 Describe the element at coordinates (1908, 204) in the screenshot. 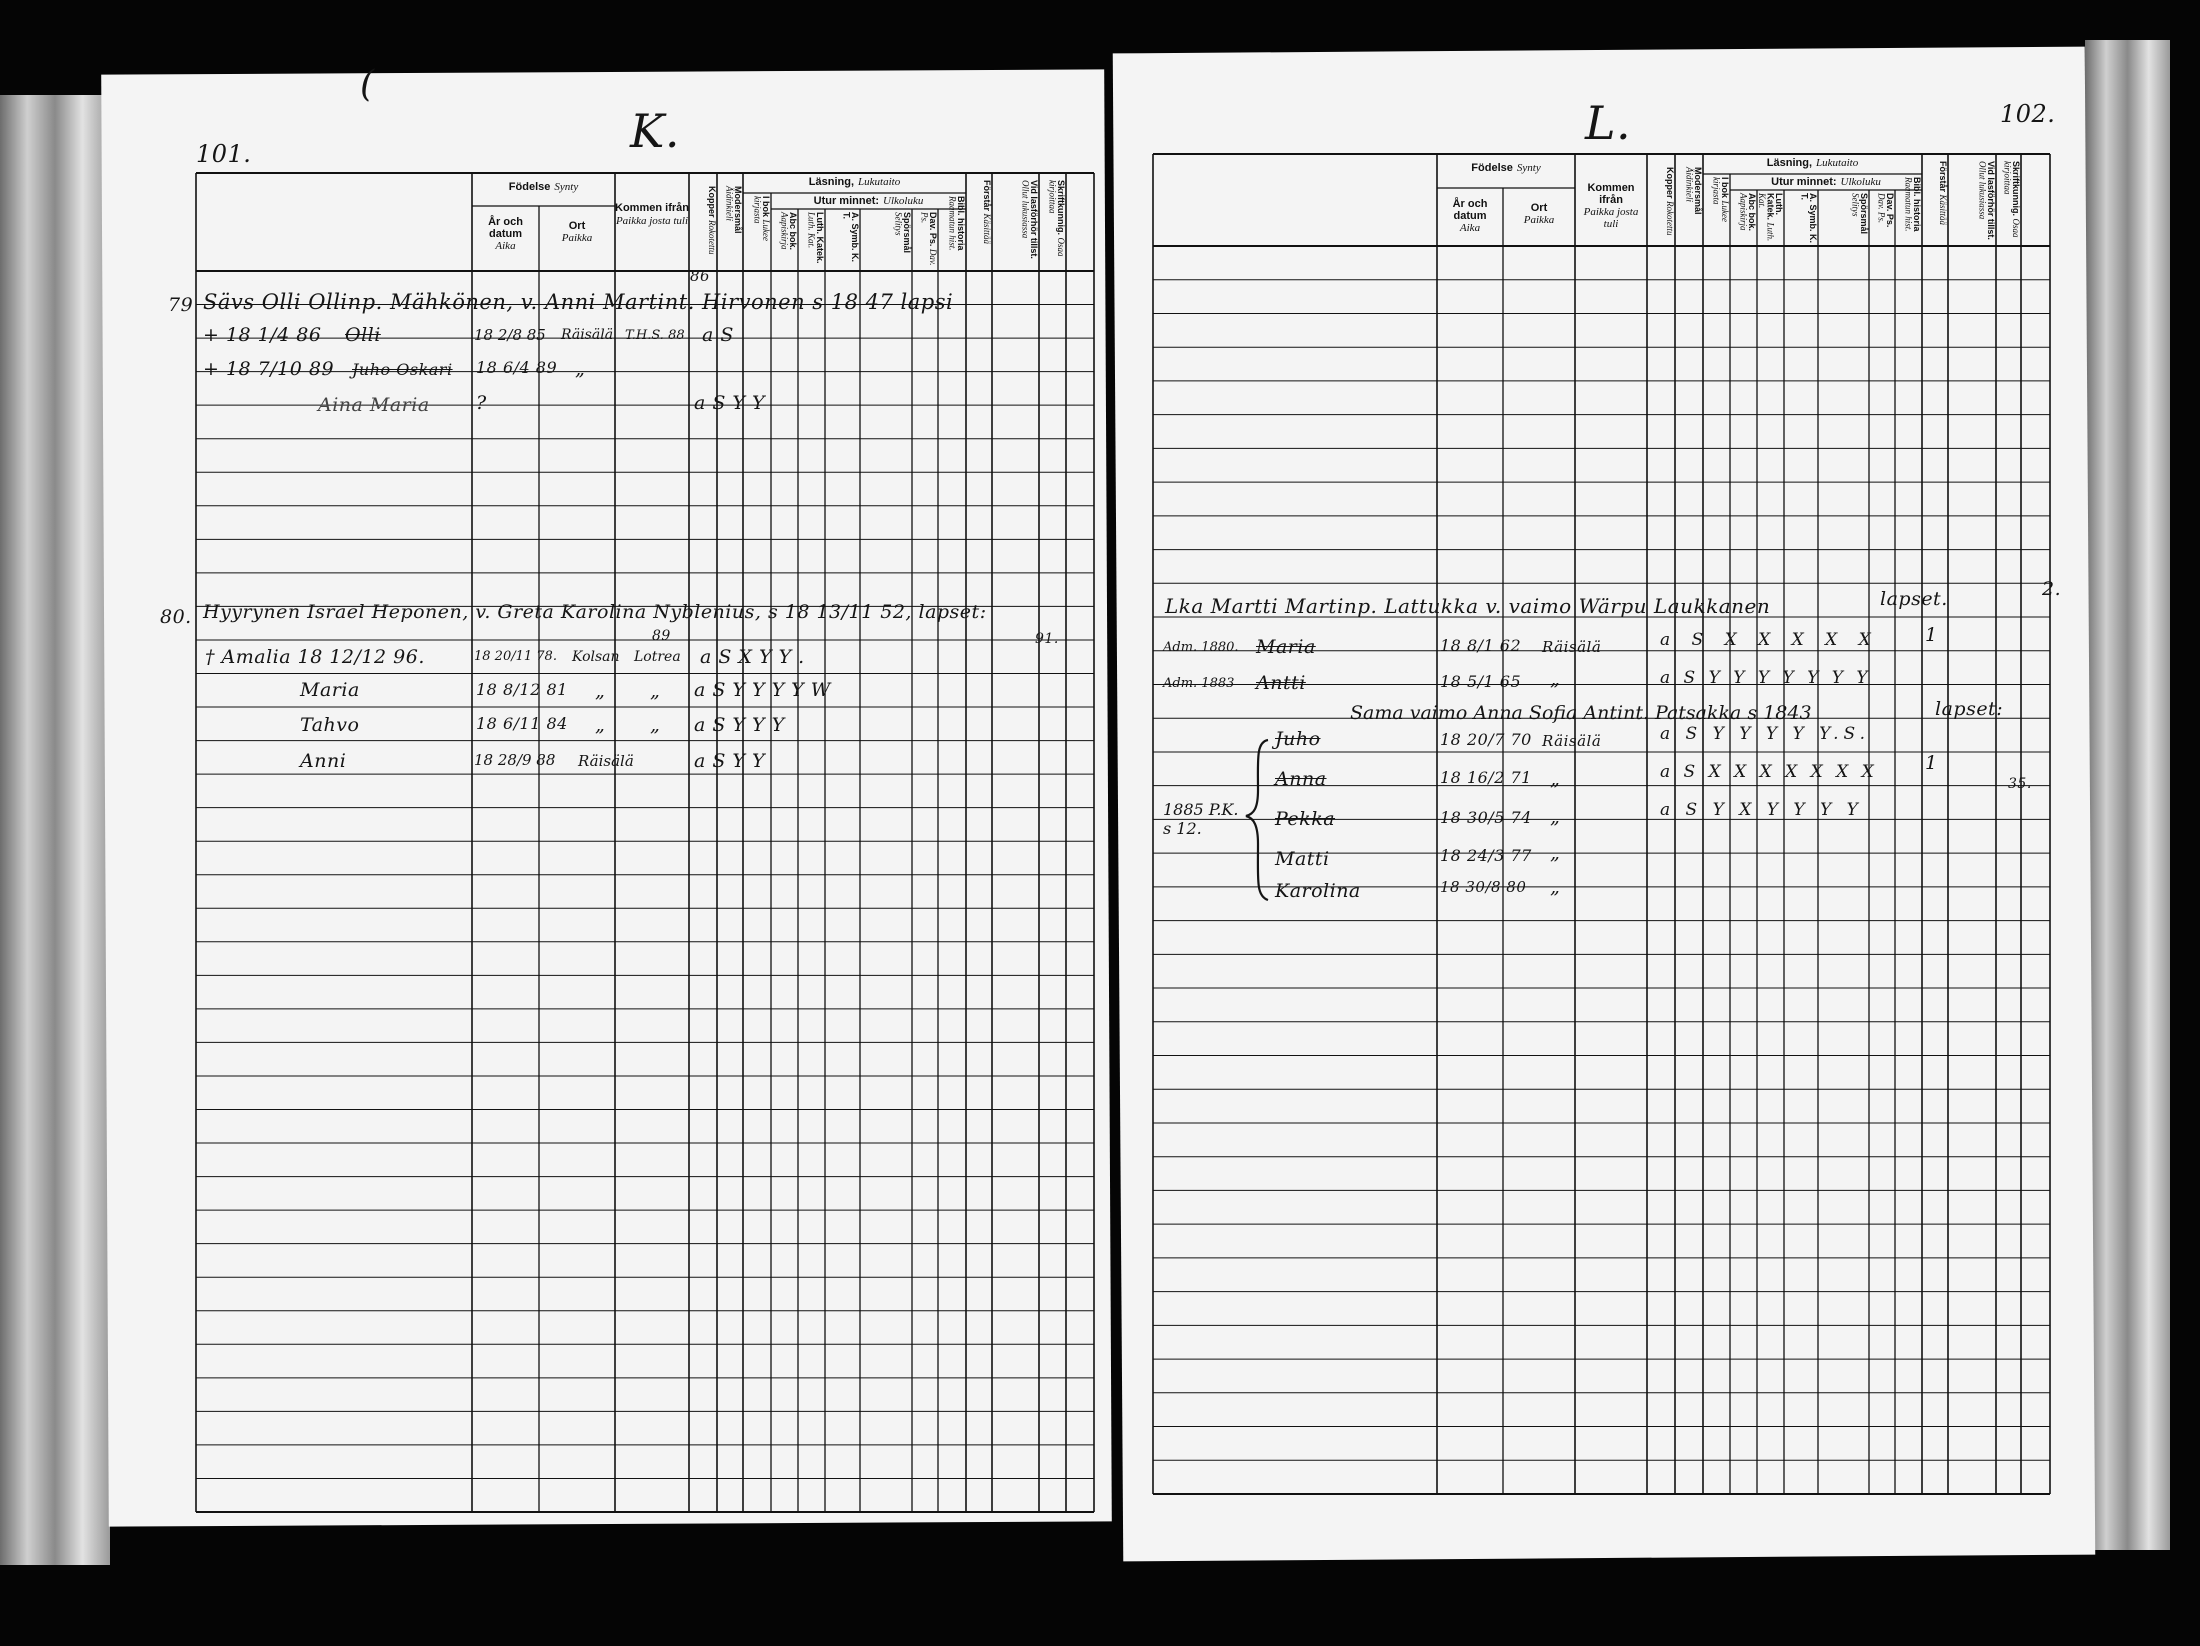

I see `header-label-finnish: Raamatun hist.` at that location.